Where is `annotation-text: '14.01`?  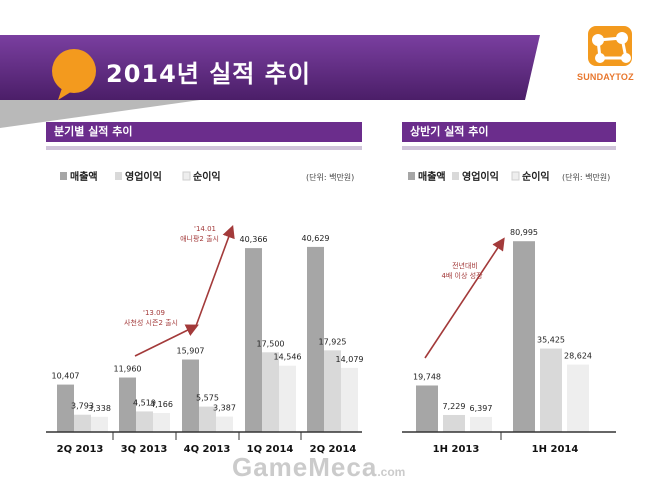
annotation-text: '14.01 is located at coordinates (205, 229).